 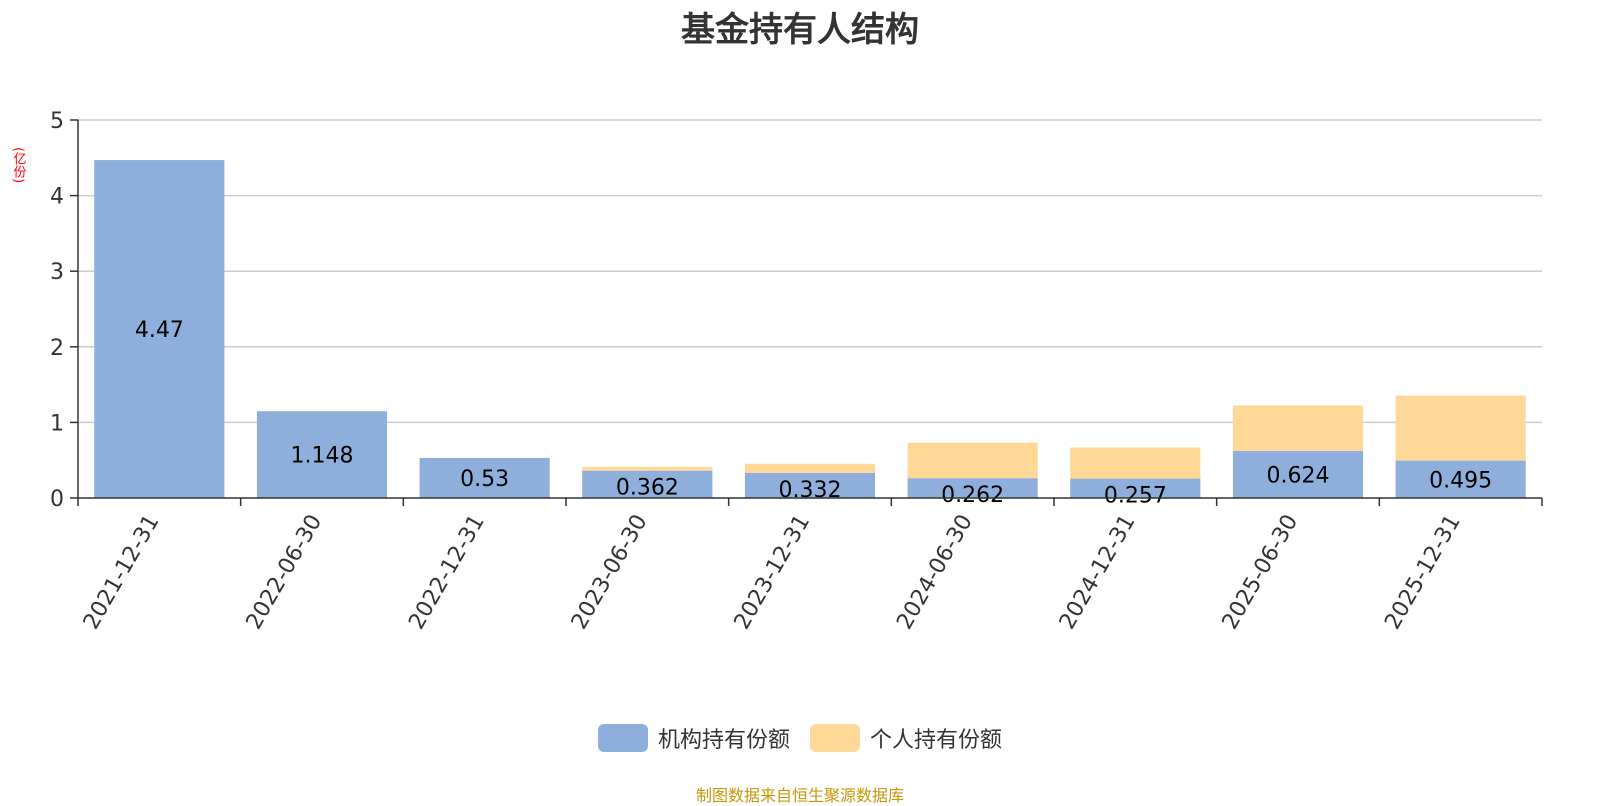 What do you see at coordinates (936, 740) in the screenshot?
I see `legend-label-individual: 个人持有份额` at bounding box center [936, 740].